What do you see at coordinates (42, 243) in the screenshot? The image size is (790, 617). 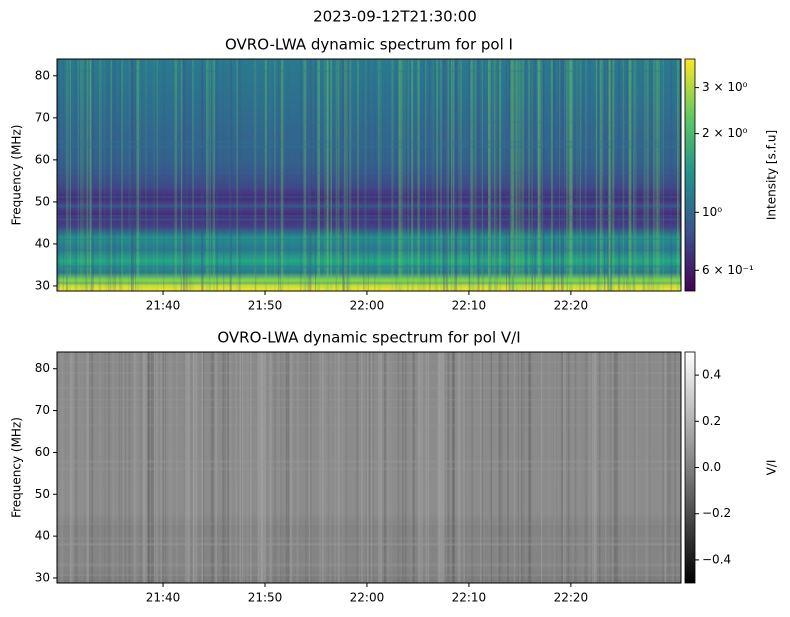 I see `y-tick-label: 40` at bounding box center [42, 243].